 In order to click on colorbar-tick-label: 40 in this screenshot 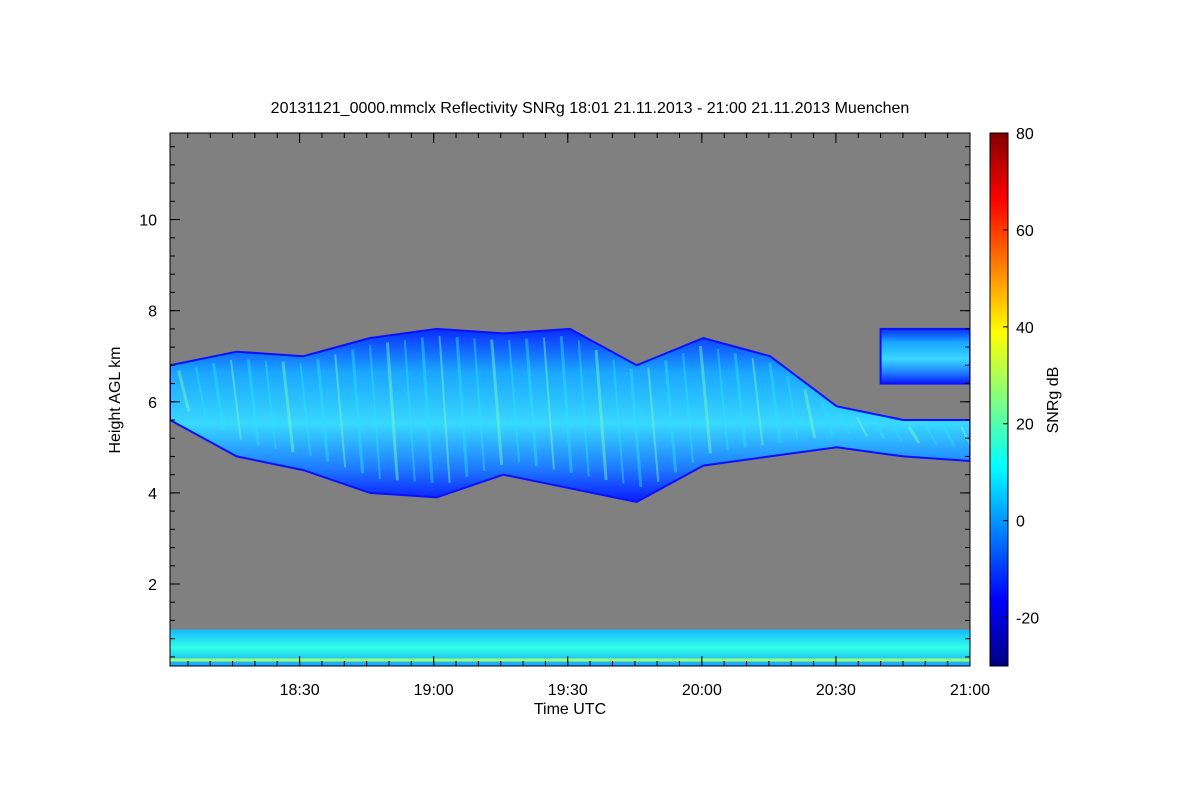, I will do `click(1025, 328)`.